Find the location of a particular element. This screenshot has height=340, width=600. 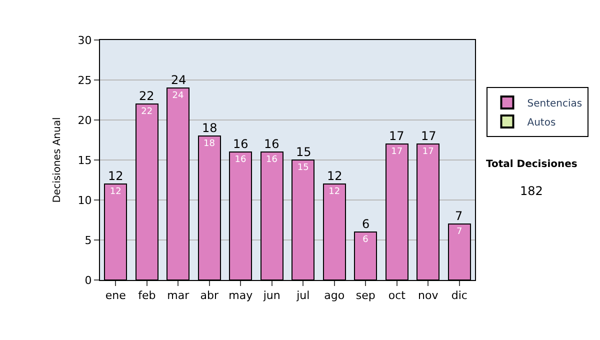

y-tick-label: 20 is located at coordinates (85, 120).